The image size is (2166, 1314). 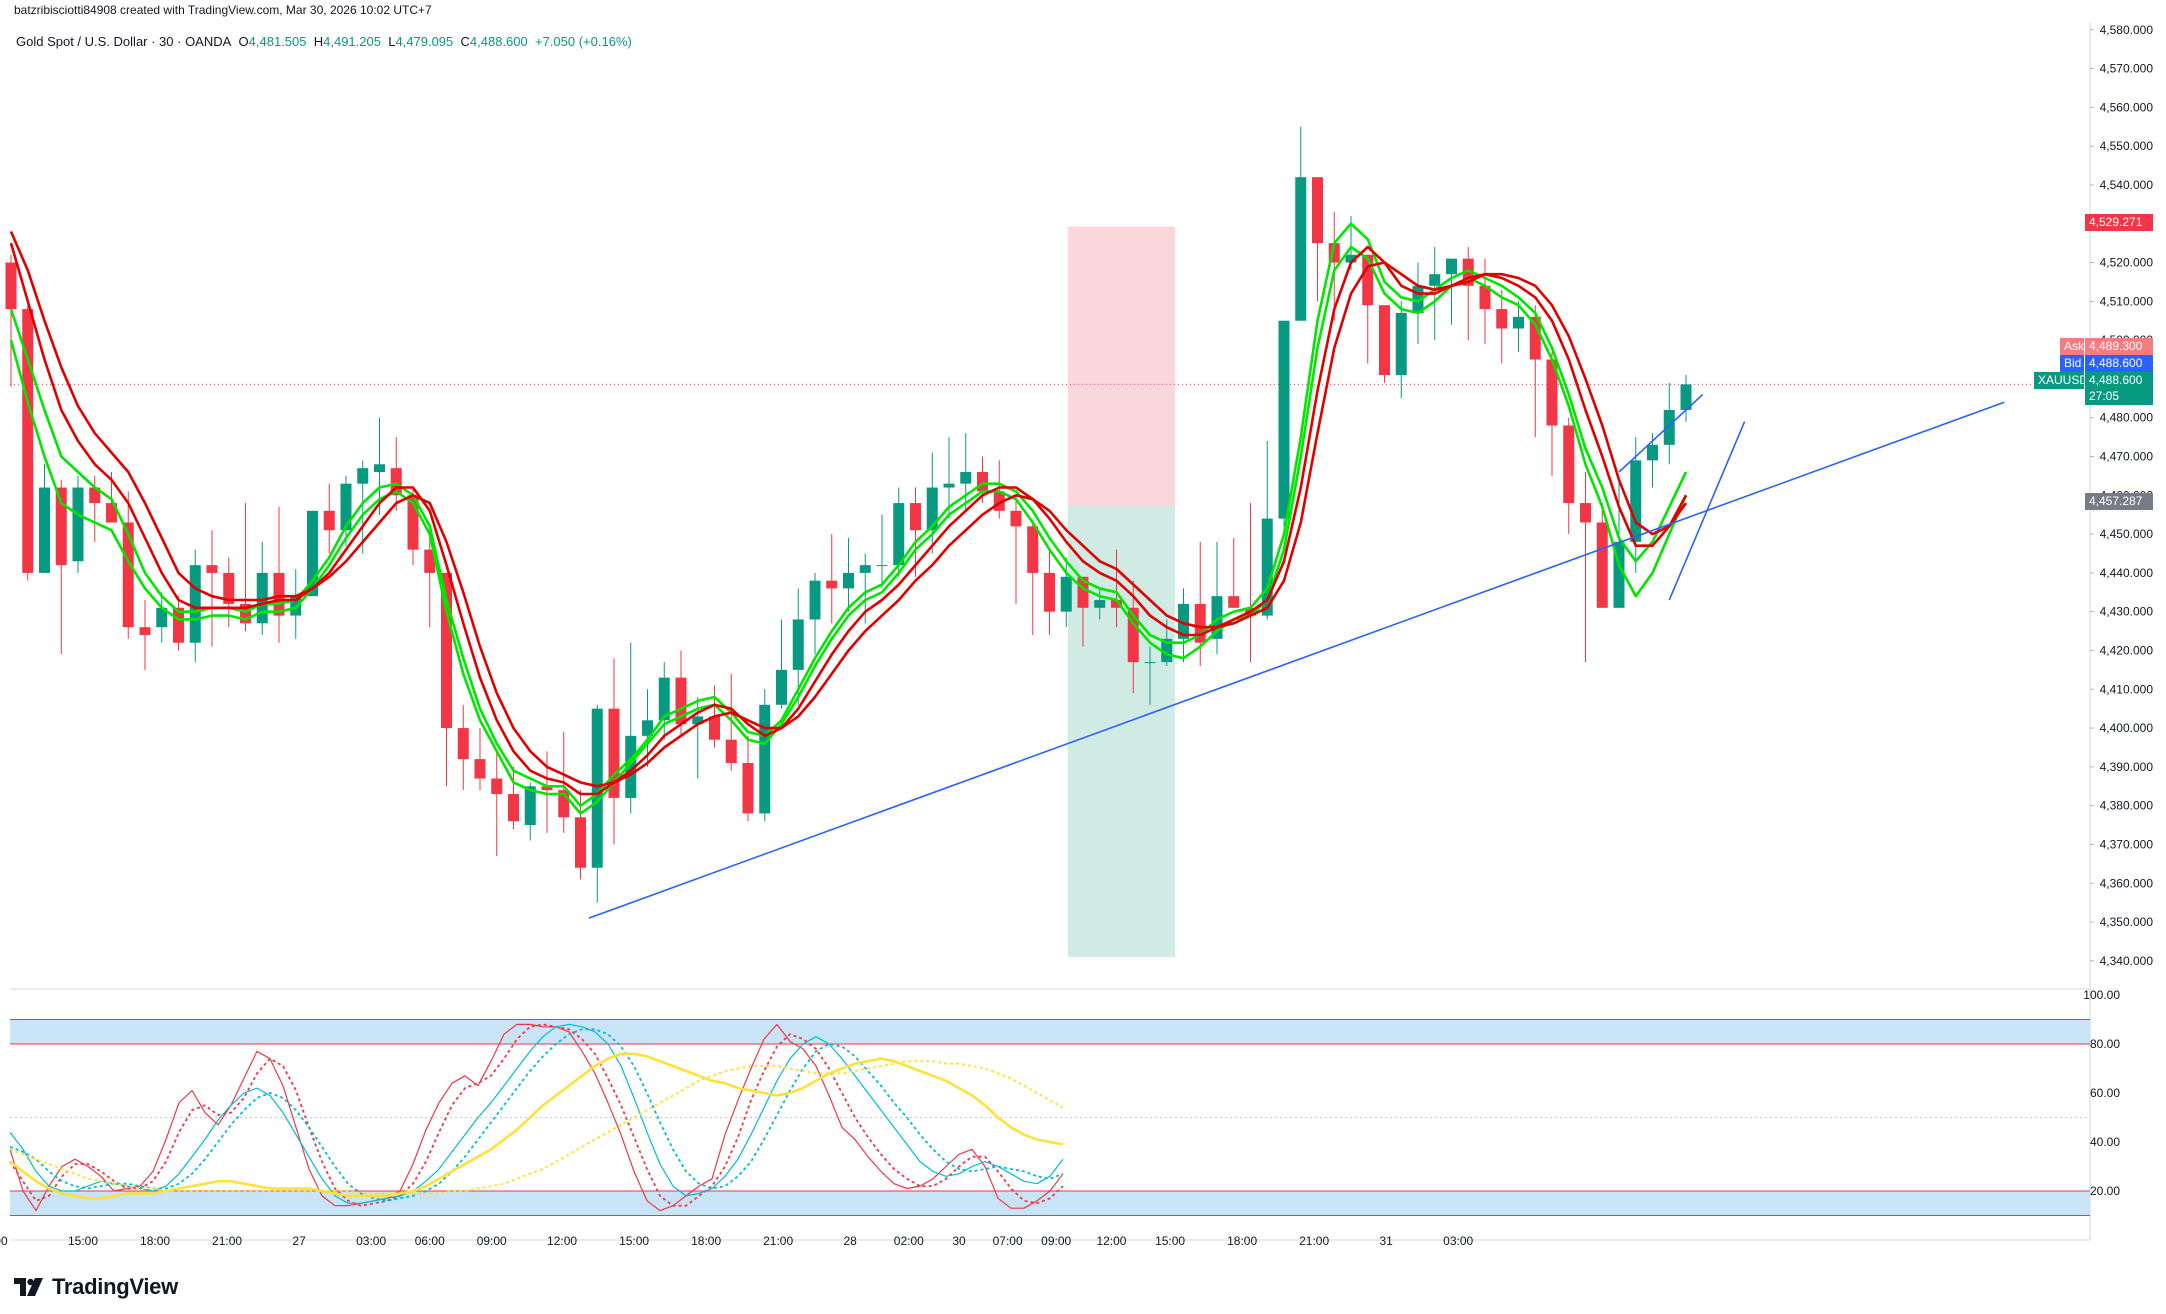 I want to click on ask-label: Ask, so click(x=2072, y=346).